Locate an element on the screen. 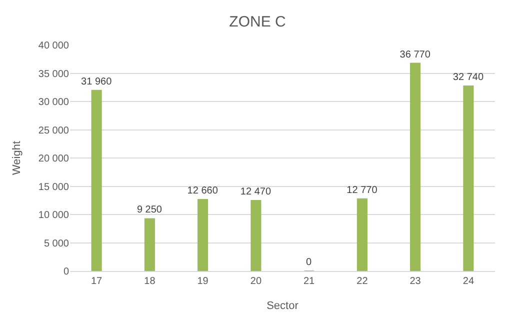  y-tick-label: 30 000 is located at coordinates (54, 102).